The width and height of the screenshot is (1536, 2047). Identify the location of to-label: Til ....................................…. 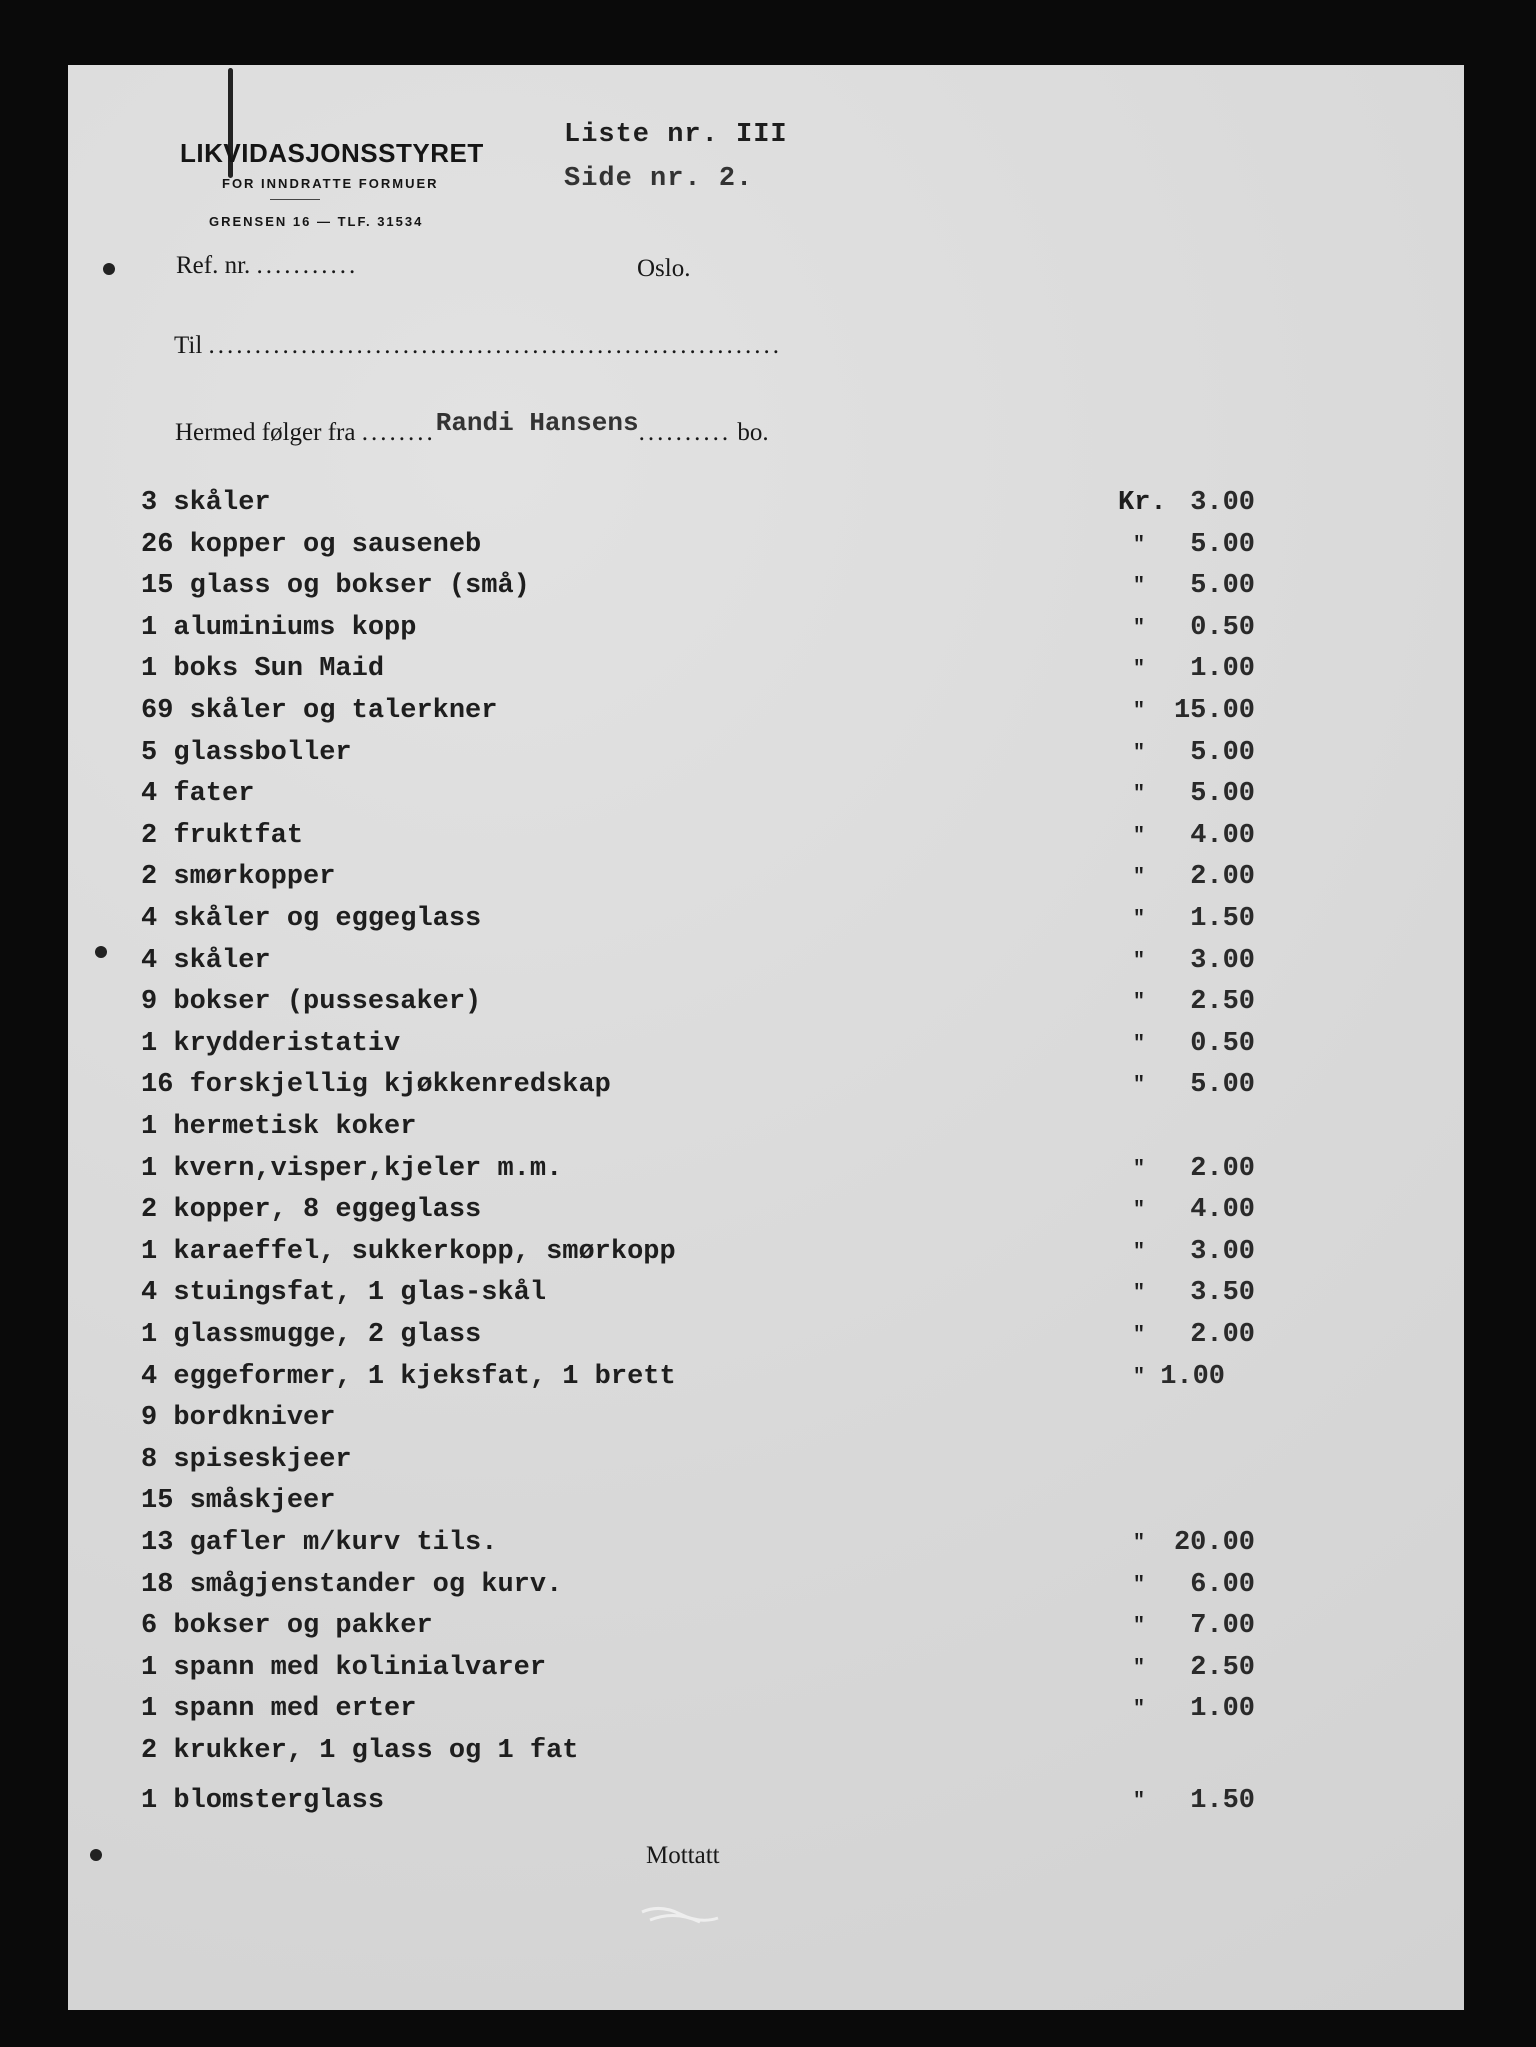
(478, 345).